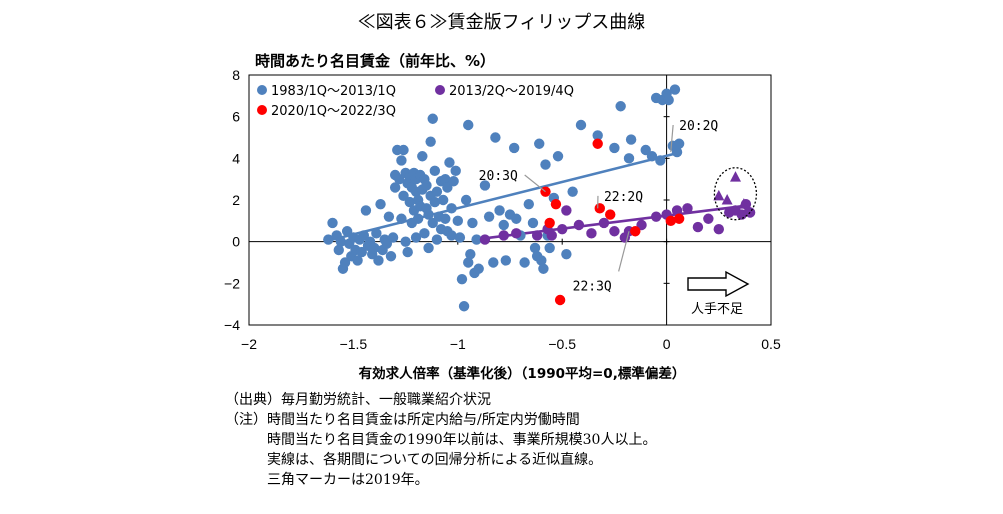 Image resolution: width=1003 pixels, height=514 pixels. I want to click on chart-title: ≪図表６≫賃金版フィリップス曲線, so click(501, 22).